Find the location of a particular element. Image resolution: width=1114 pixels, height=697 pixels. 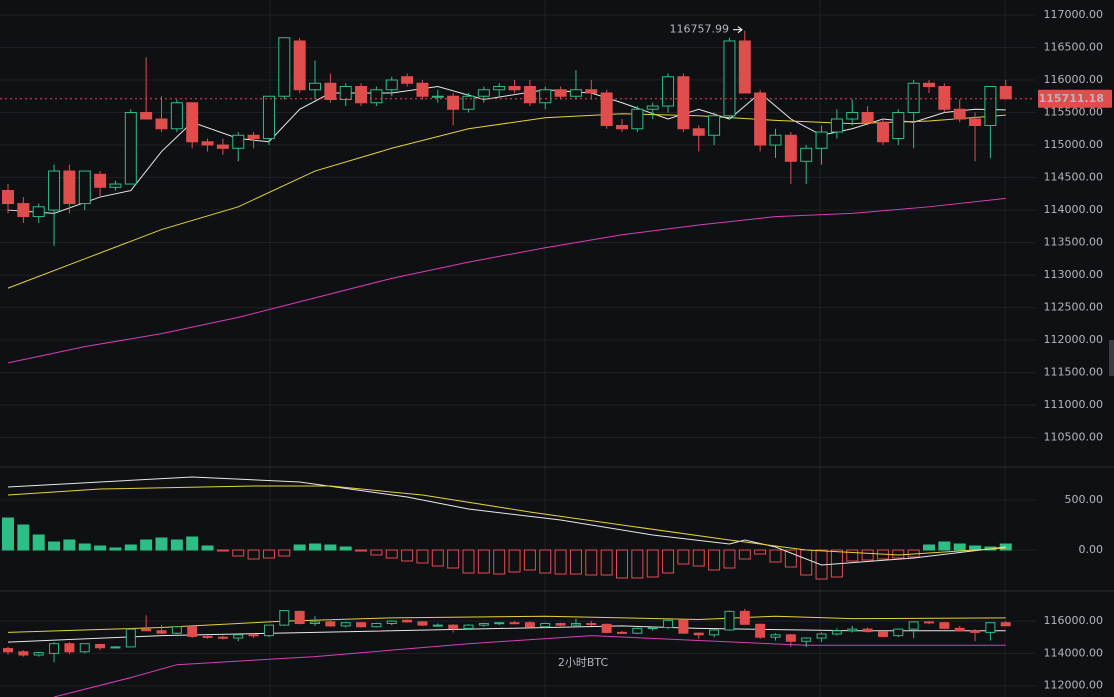

y-tick-label: 117000.00 is located at coordinates (1074, 14).